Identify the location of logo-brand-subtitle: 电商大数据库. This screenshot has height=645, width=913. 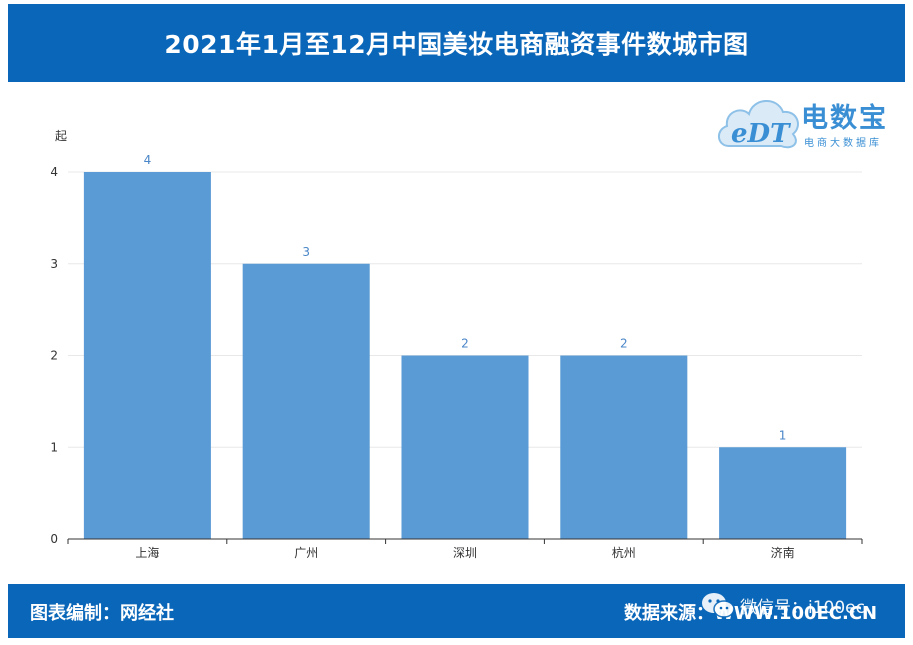
(843, 143).